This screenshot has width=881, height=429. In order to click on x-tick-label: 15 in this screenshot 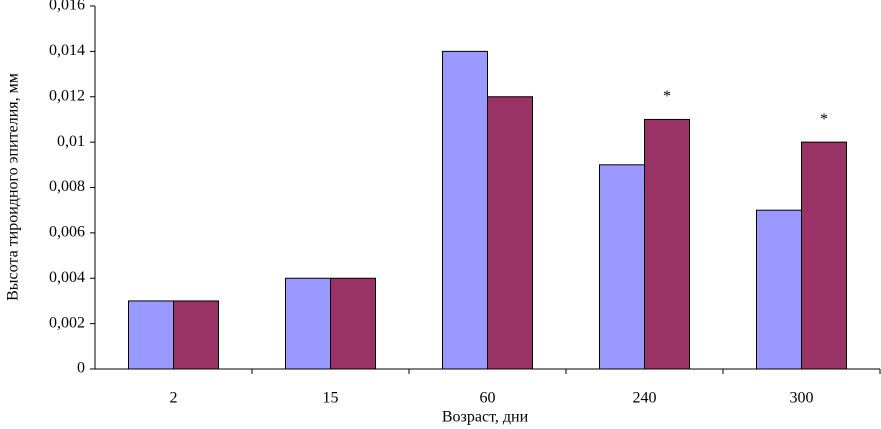, I will do `click(331, 398)`.